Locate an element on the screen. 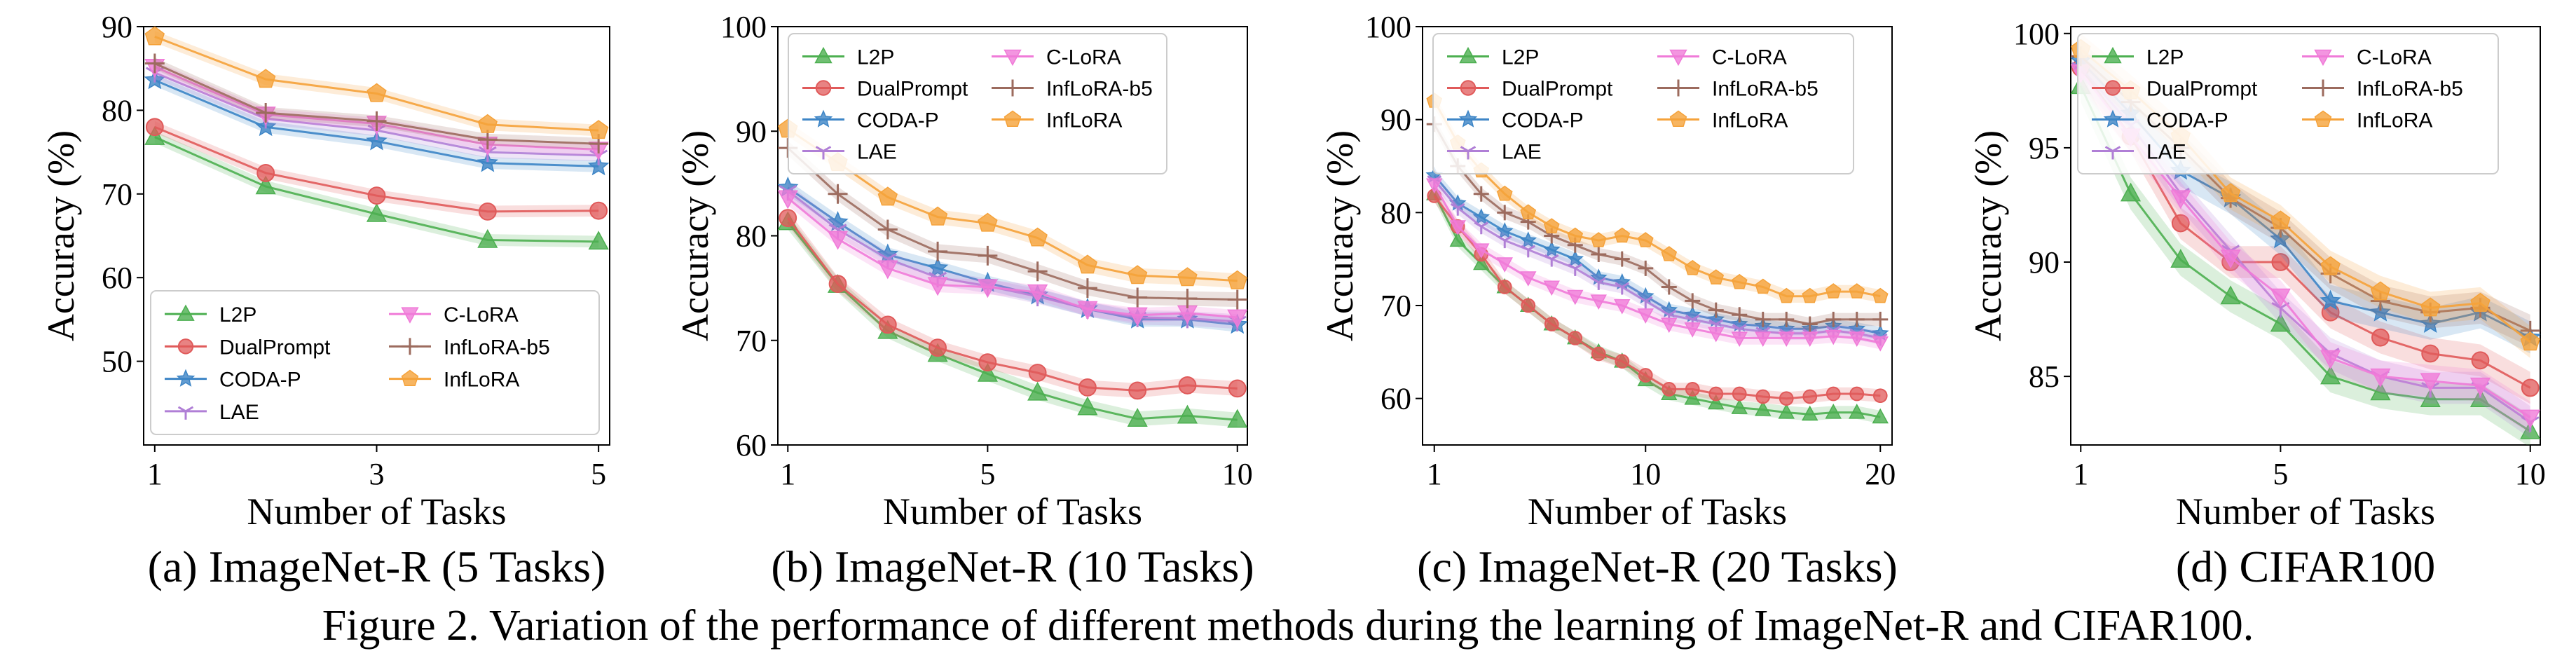  x-tick-label: 10 is located at coordinates (1237, 474).